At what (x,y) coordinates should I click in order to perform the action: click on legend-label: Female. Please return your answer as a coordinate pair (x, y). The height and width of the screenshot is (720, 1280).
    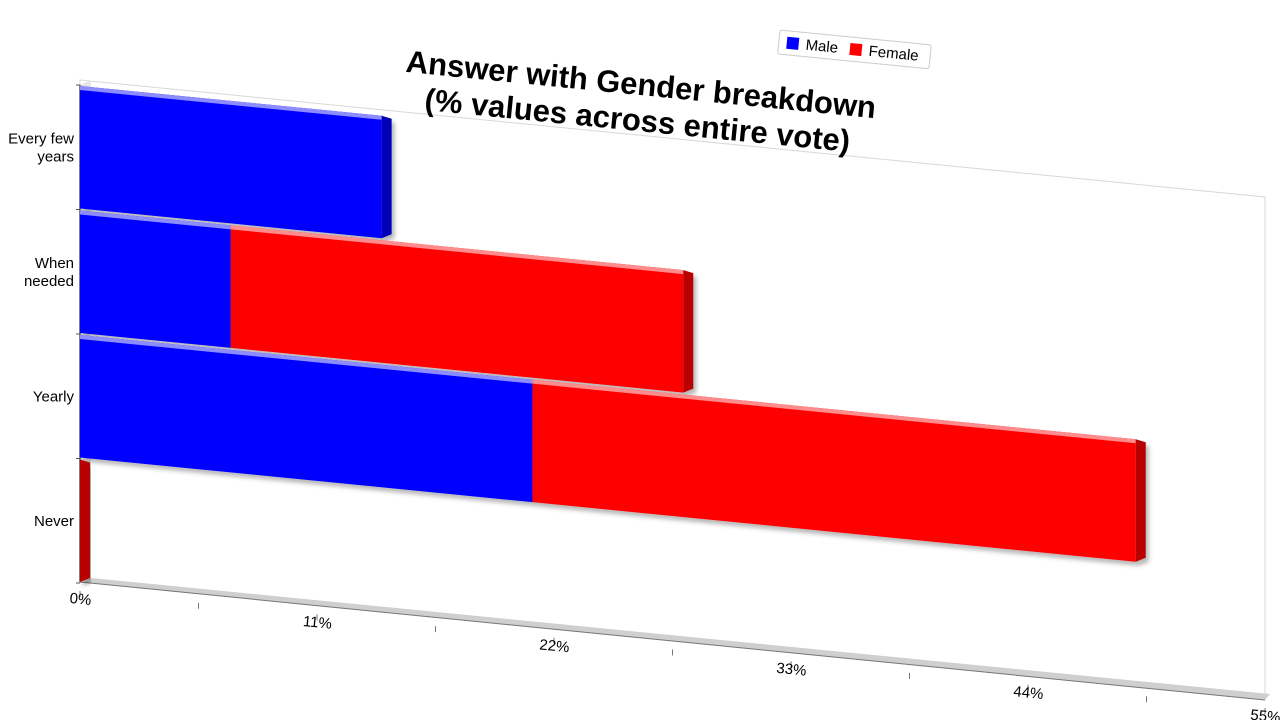
    Looking at the image, I should click on (893, 54).